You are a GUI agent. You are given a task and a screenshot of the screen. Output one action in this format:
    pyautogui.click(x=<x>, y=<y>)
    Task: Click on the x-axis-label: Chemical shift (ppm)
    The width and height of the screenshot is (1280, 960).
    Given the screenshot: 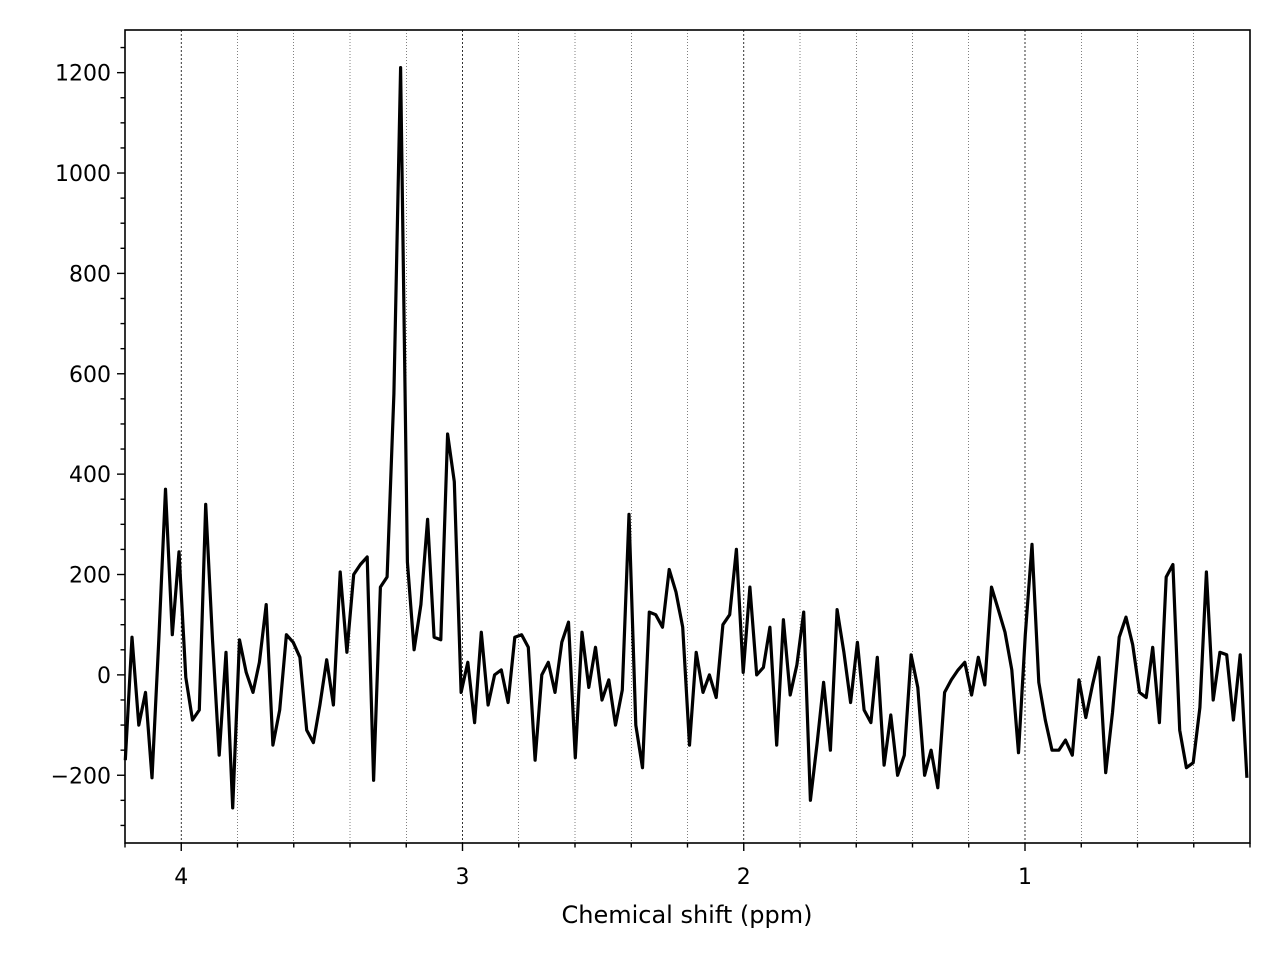 What is the action you would take?
    pyautogui.click(x=686, y=915)
    